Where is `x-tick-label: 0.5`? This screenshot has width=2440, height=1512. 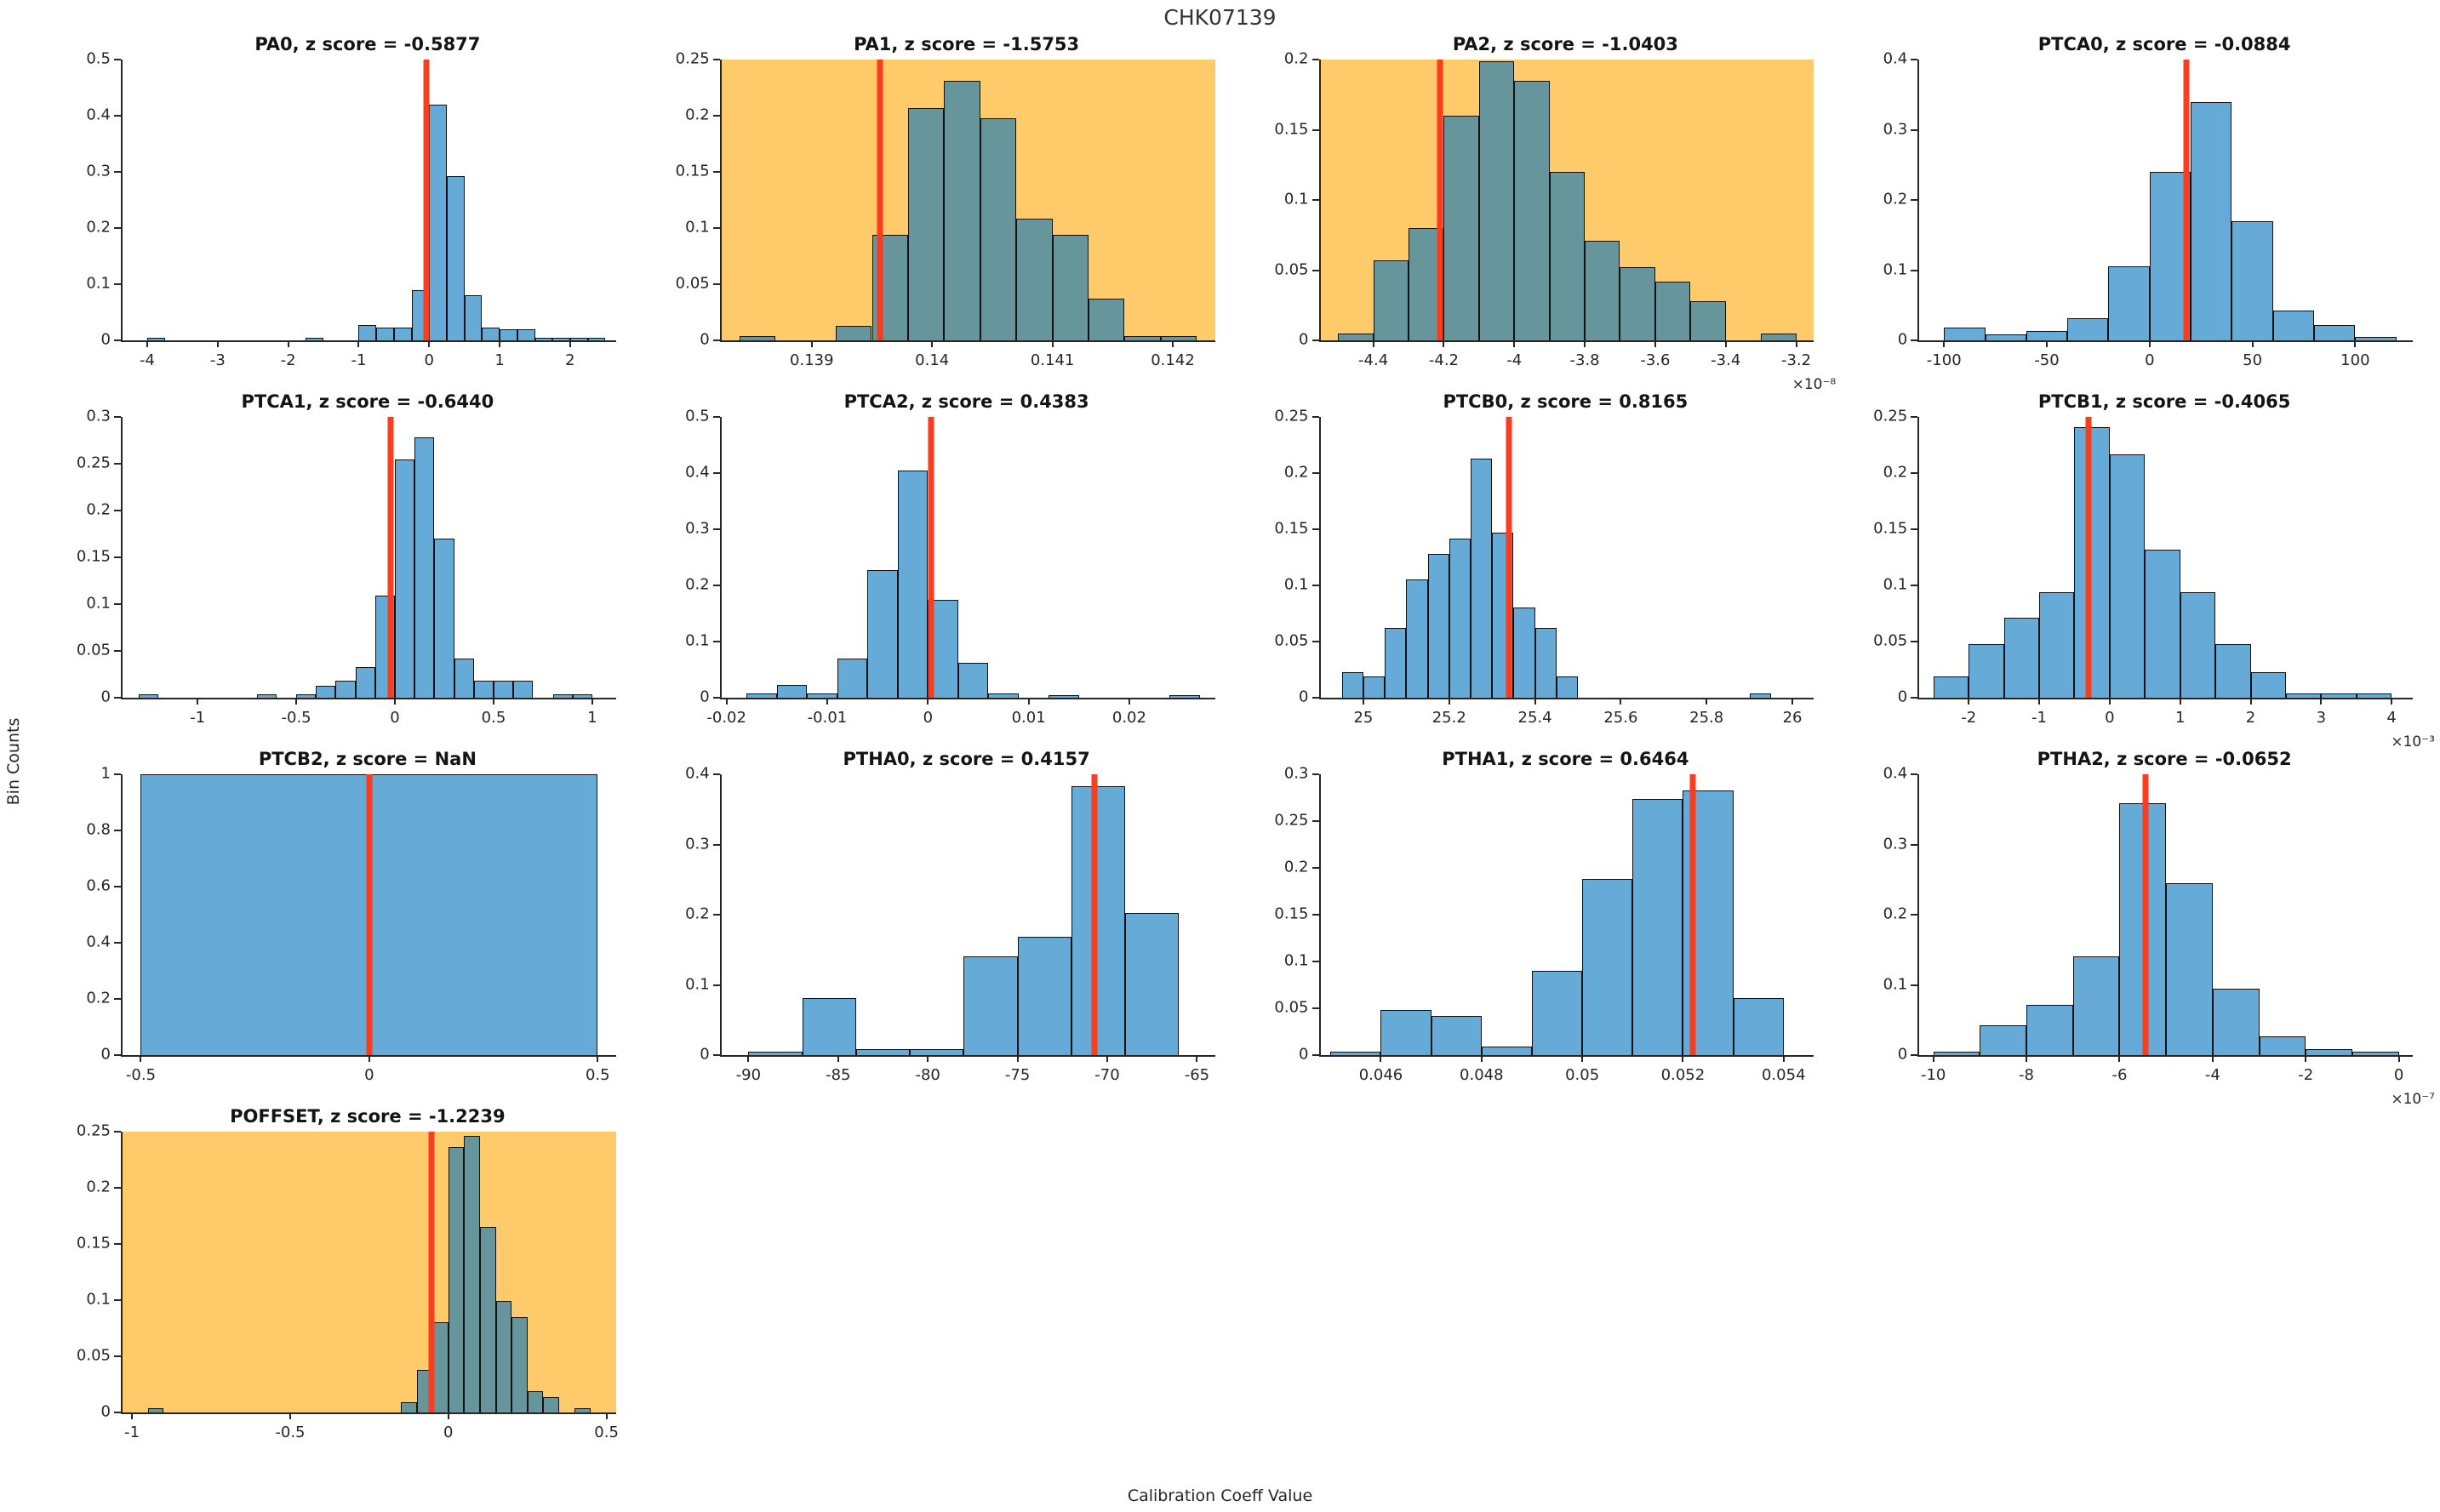
x-tick-label: 0.5 is located at coordinates (606, 1432).